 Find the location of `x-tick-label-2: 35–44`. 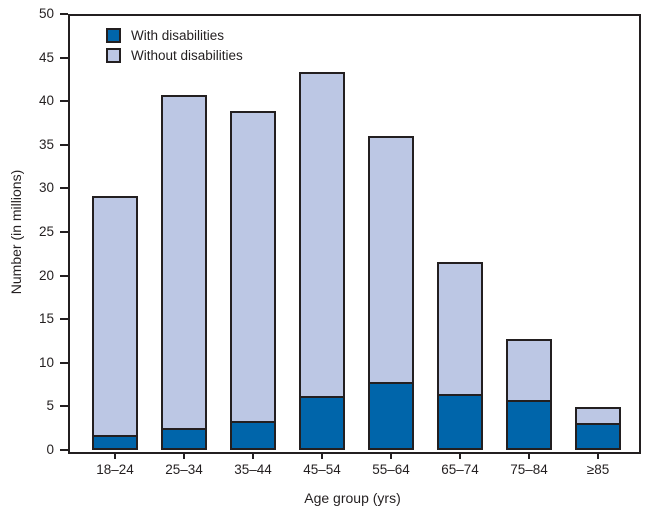

x-tick-label-2: 35–44 is located at coordinates (253, 469).